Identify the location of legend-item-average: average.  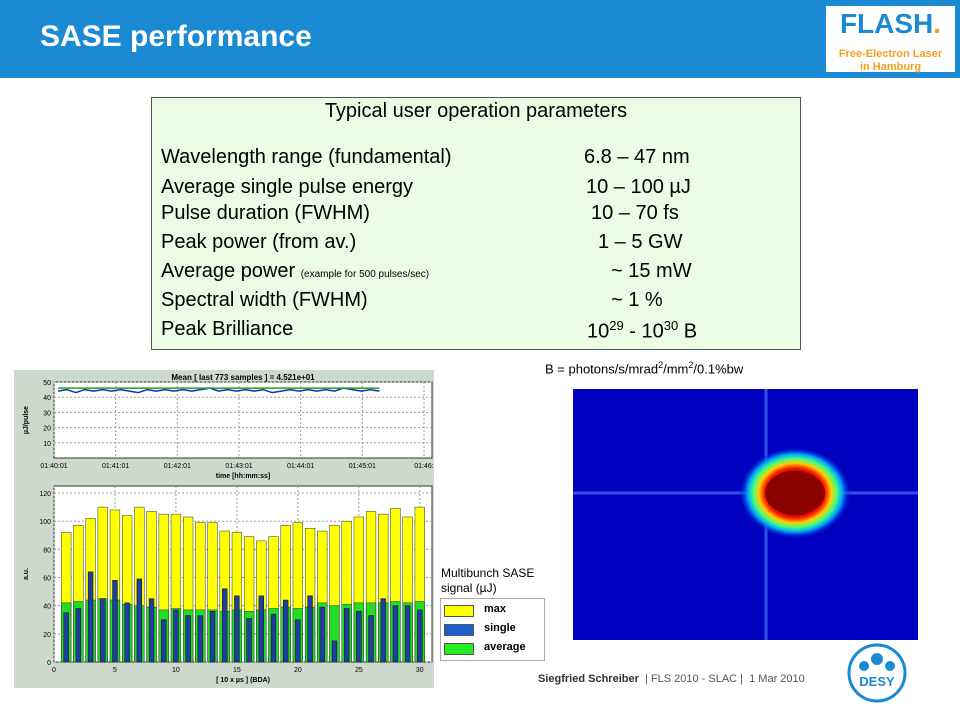
(494, 649).